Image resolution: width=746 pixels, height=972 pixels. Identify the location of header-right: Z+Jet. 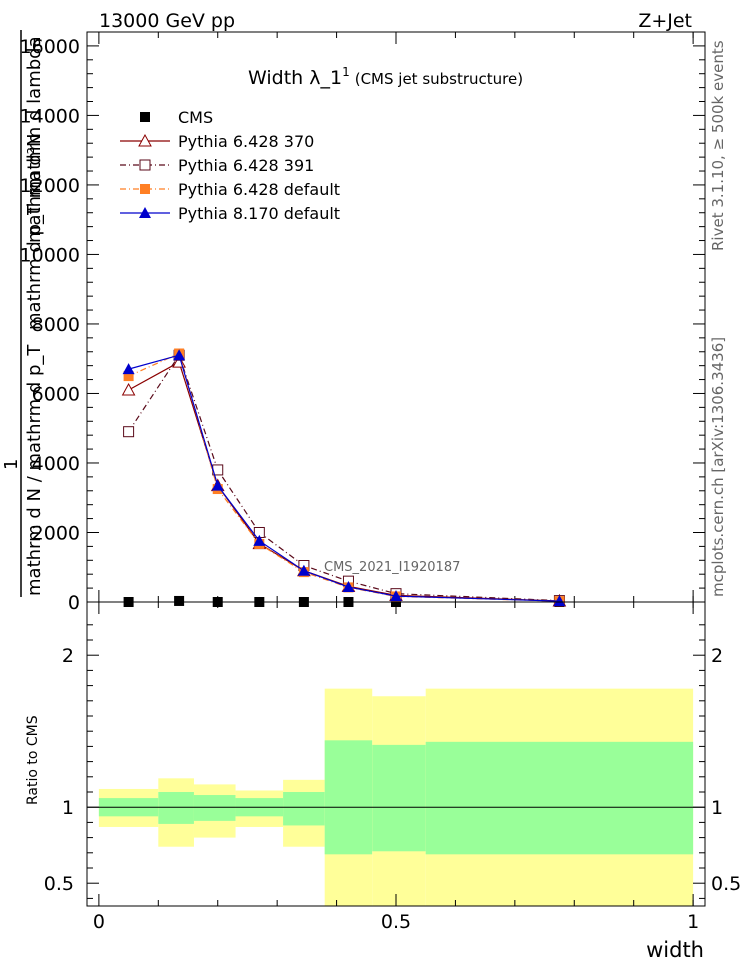
(665, 21).